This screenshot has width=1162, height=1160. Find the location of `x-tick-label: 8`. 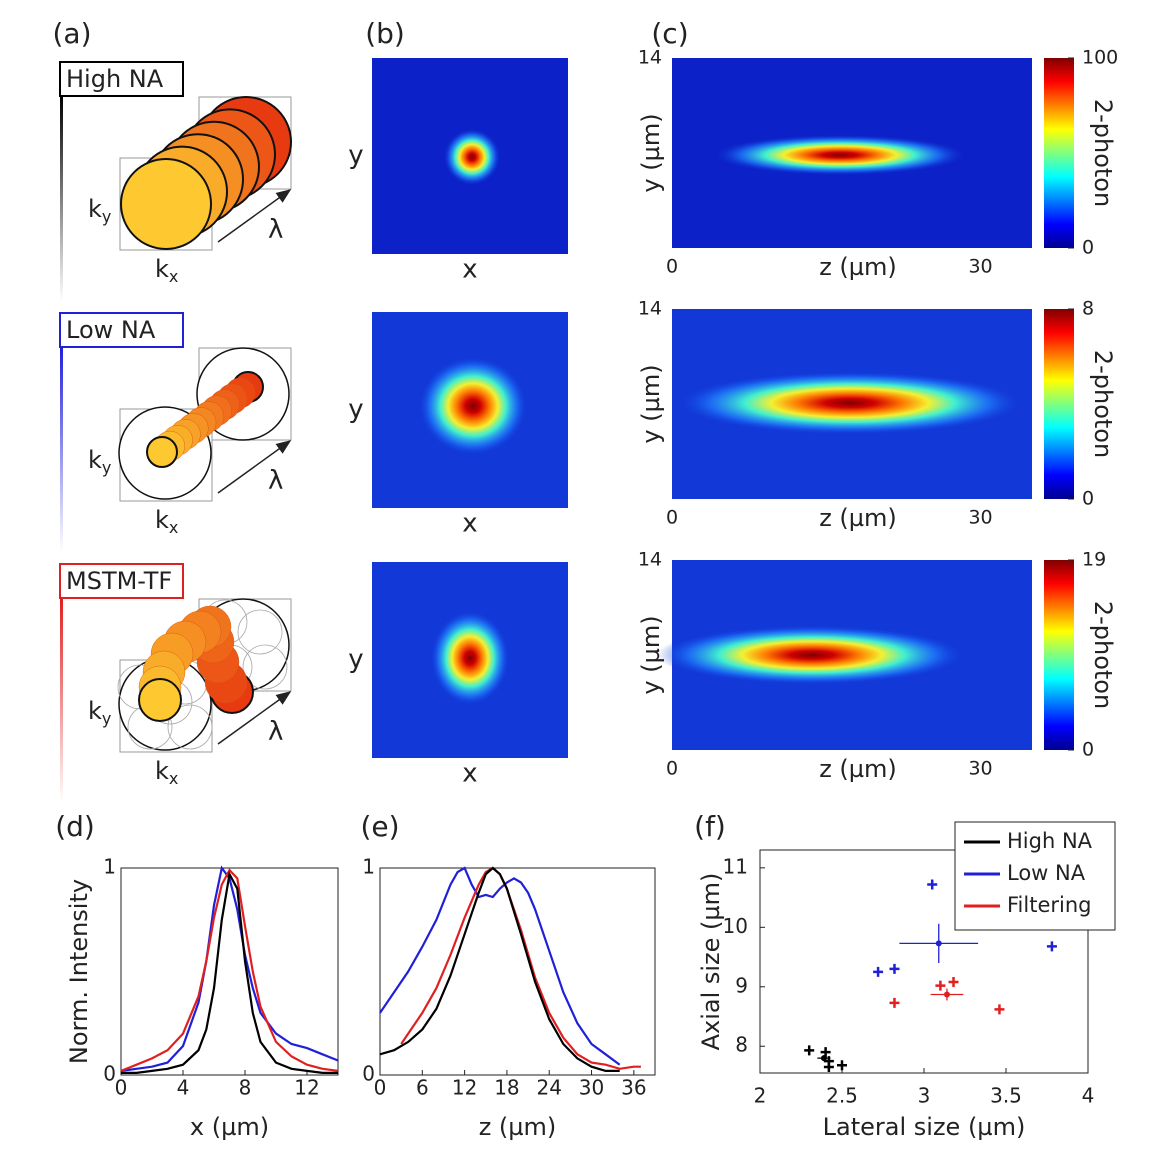

x-tick-label: 8 is located at coordinates (245, 1088).